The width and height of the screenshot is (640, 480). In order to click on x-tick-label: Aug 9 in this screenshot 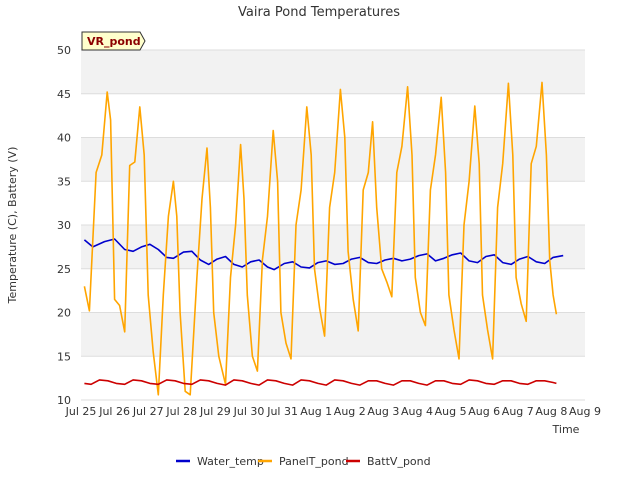, I will do `click(585, 411)`.